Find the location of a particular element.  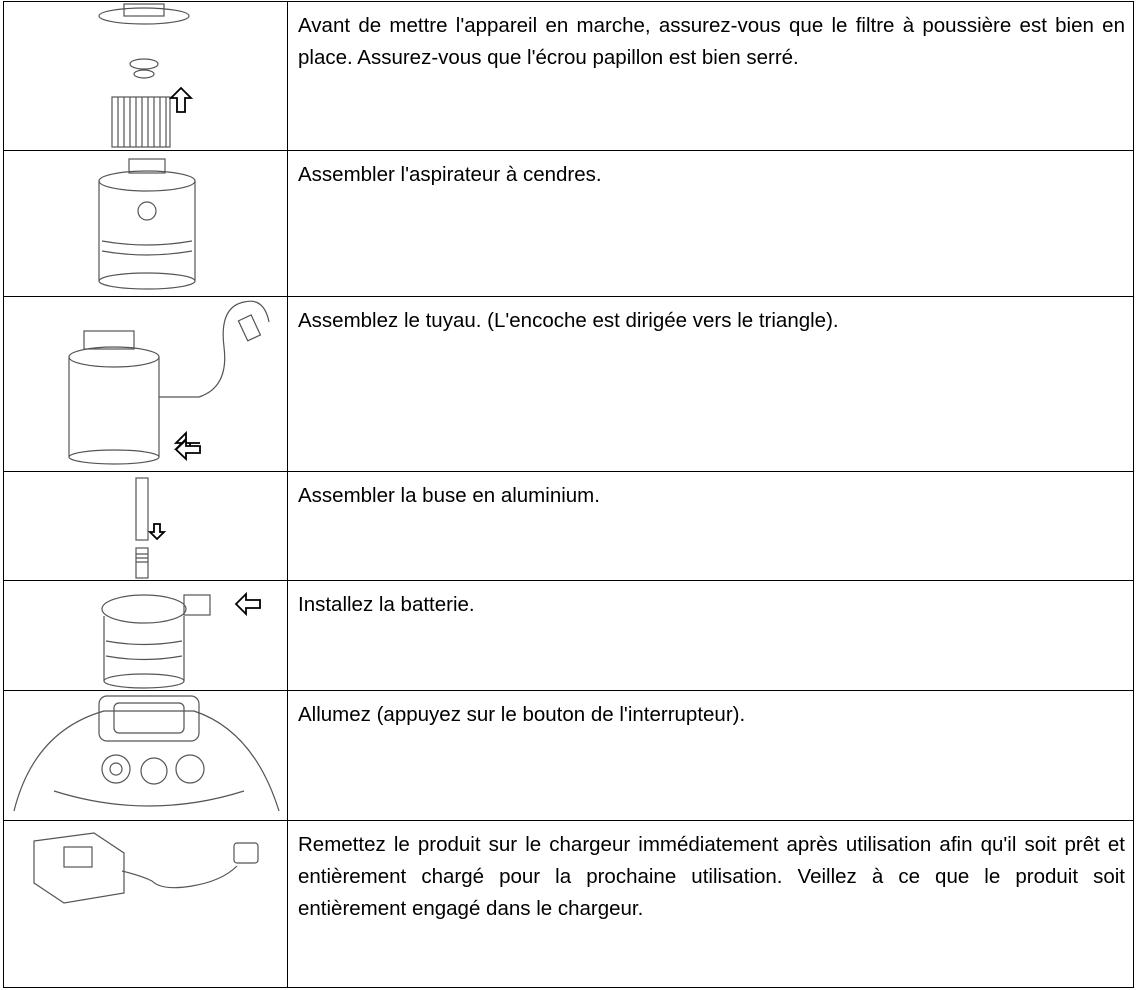

filter-drawing is located at coordinates (146, 75).